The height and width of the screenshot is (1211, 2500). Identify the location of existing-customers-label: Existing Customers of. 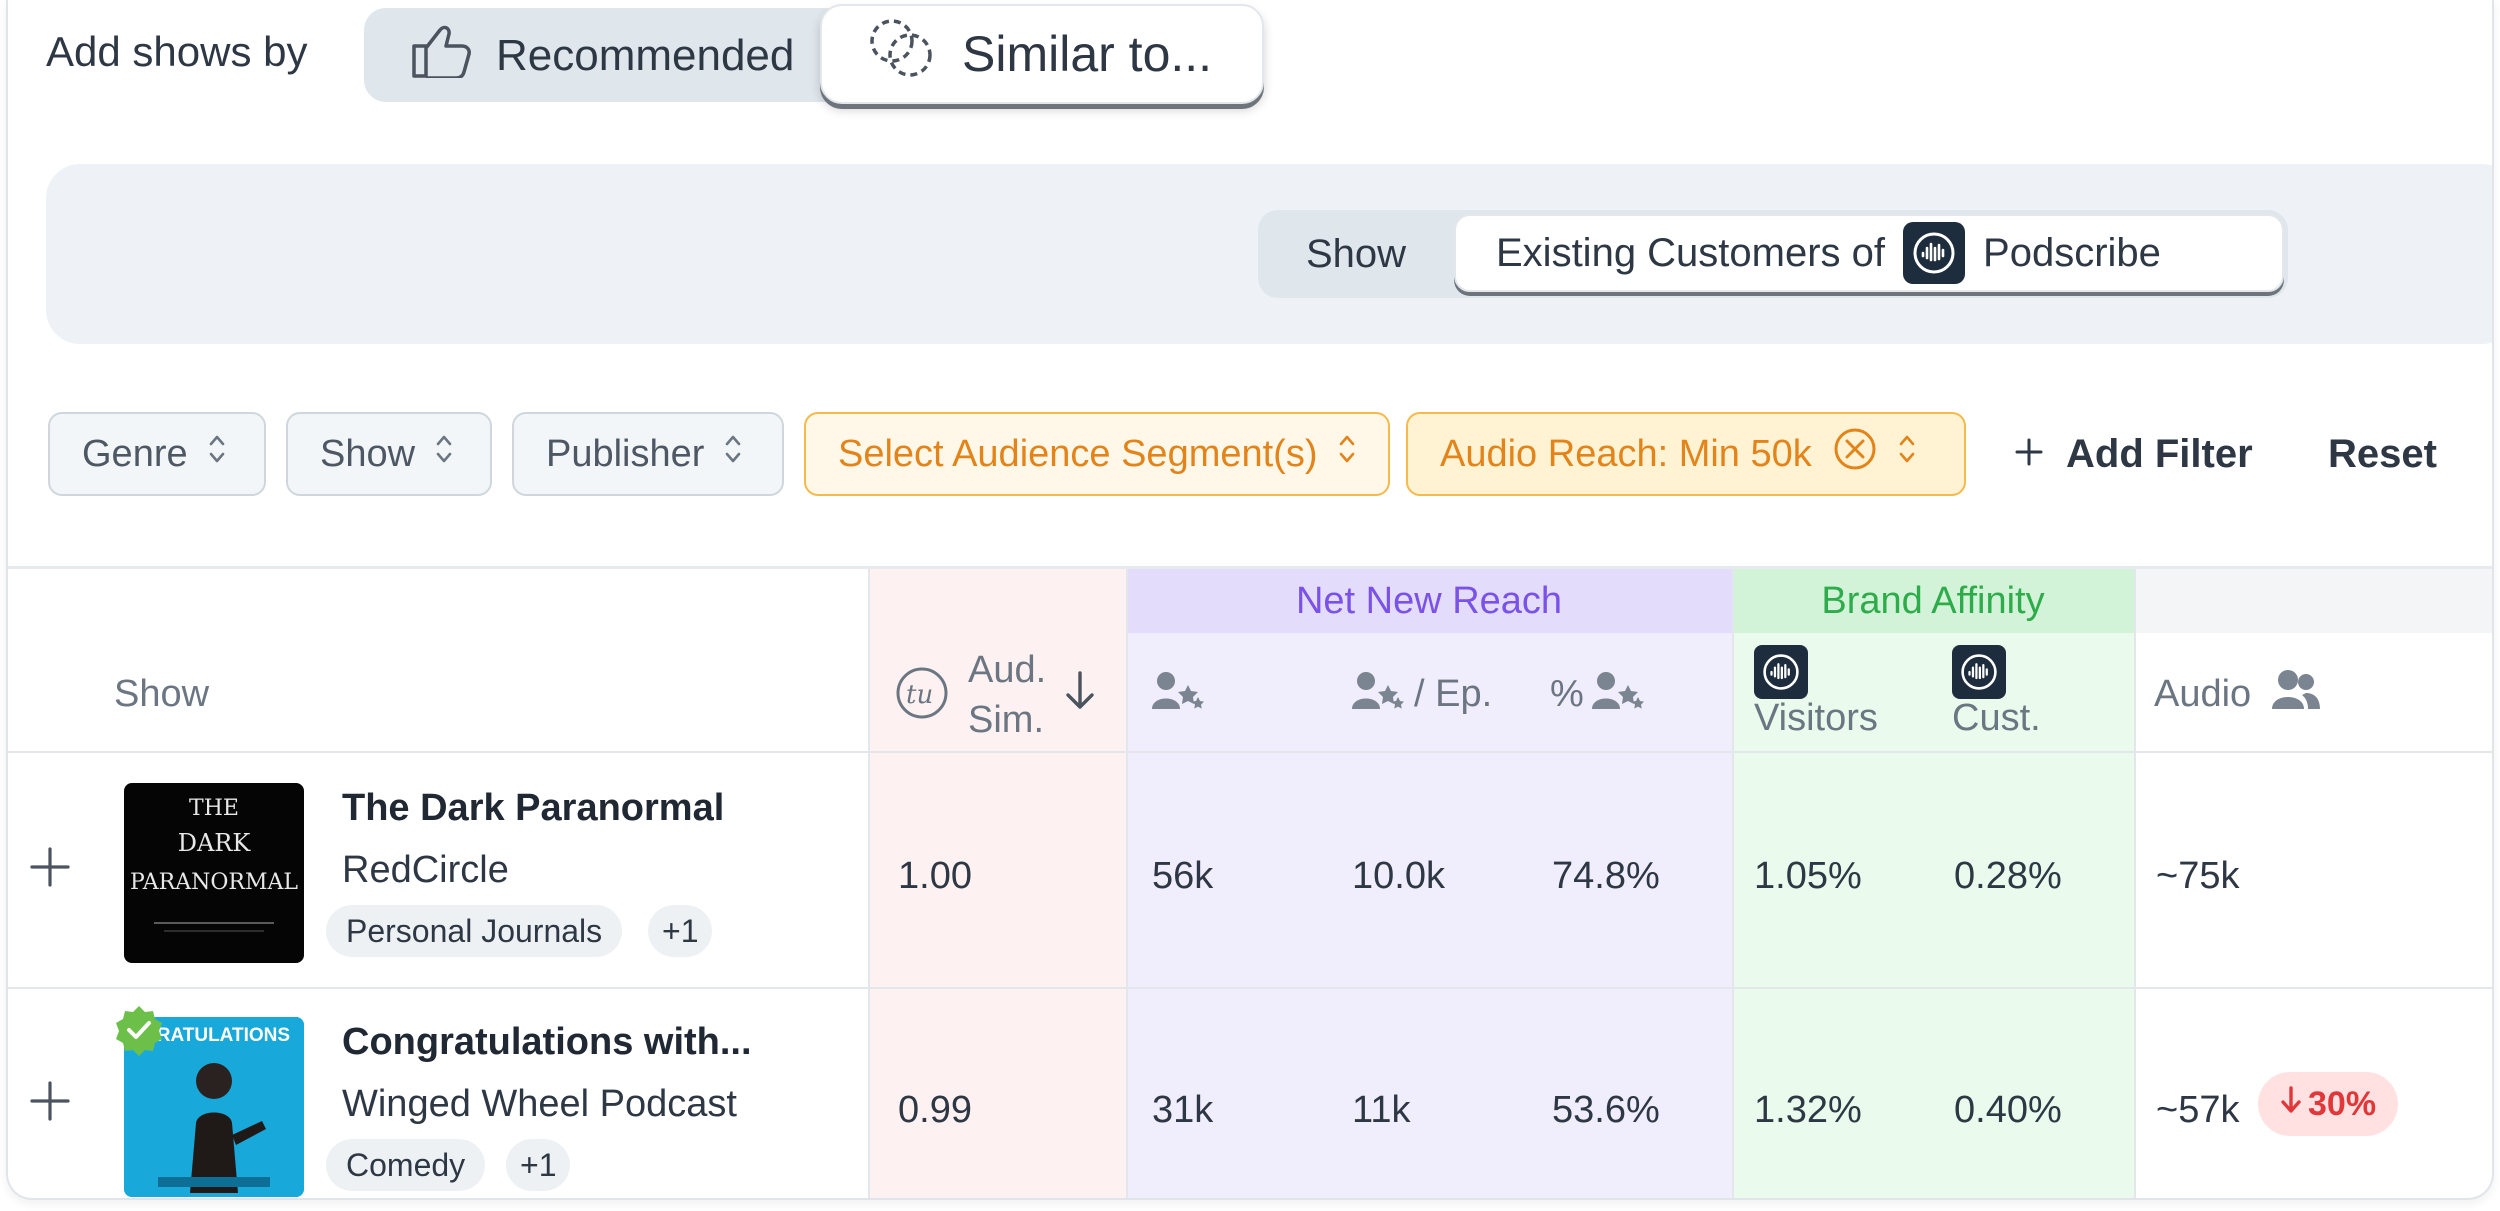
(1691, 252).